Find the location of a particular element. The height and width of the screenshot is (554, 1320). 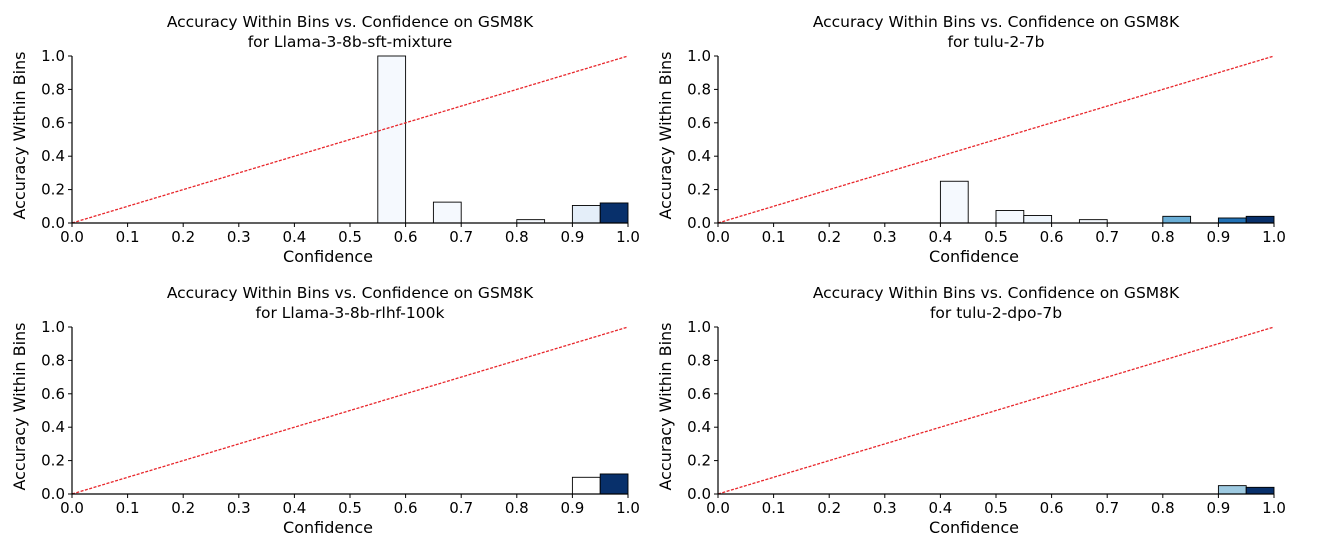

chart-subtitle: for tulu-2-7b is located at coordinates (995, 42).